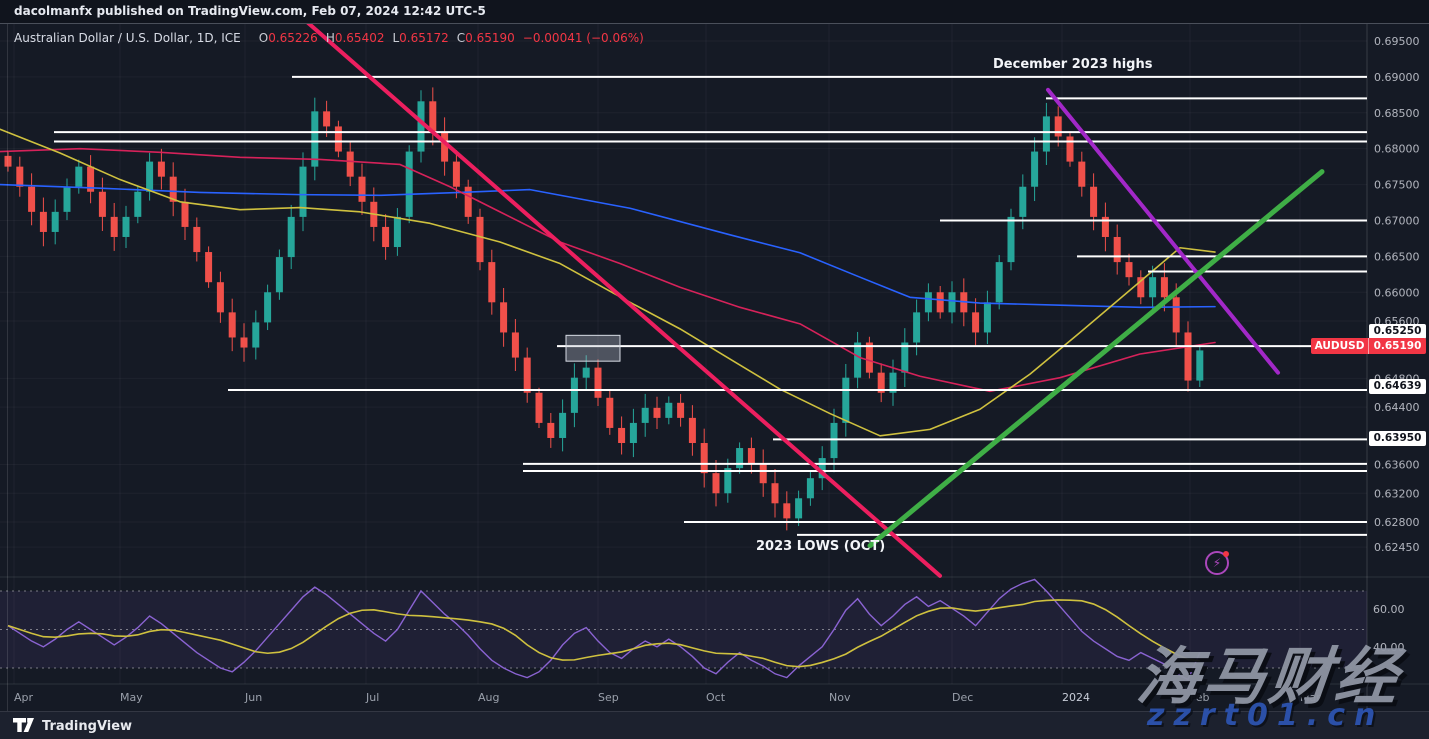 The image size is (1429, 739). Describe the element at coordinates (461, 38) in the screenshot. I see `ohlc-close-label: C` at that location.